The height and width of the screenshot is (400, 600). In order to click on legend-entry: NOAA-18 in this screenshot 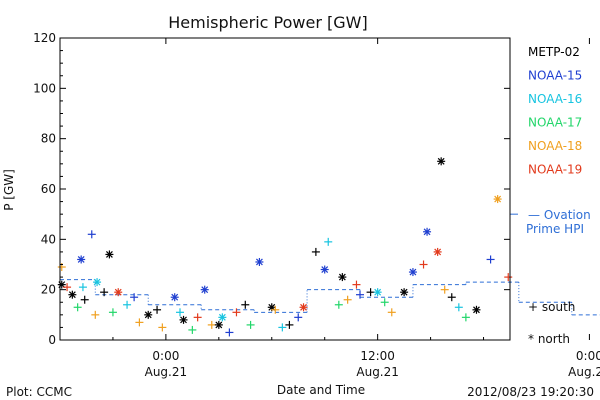, I will do `click(555, 146)`.